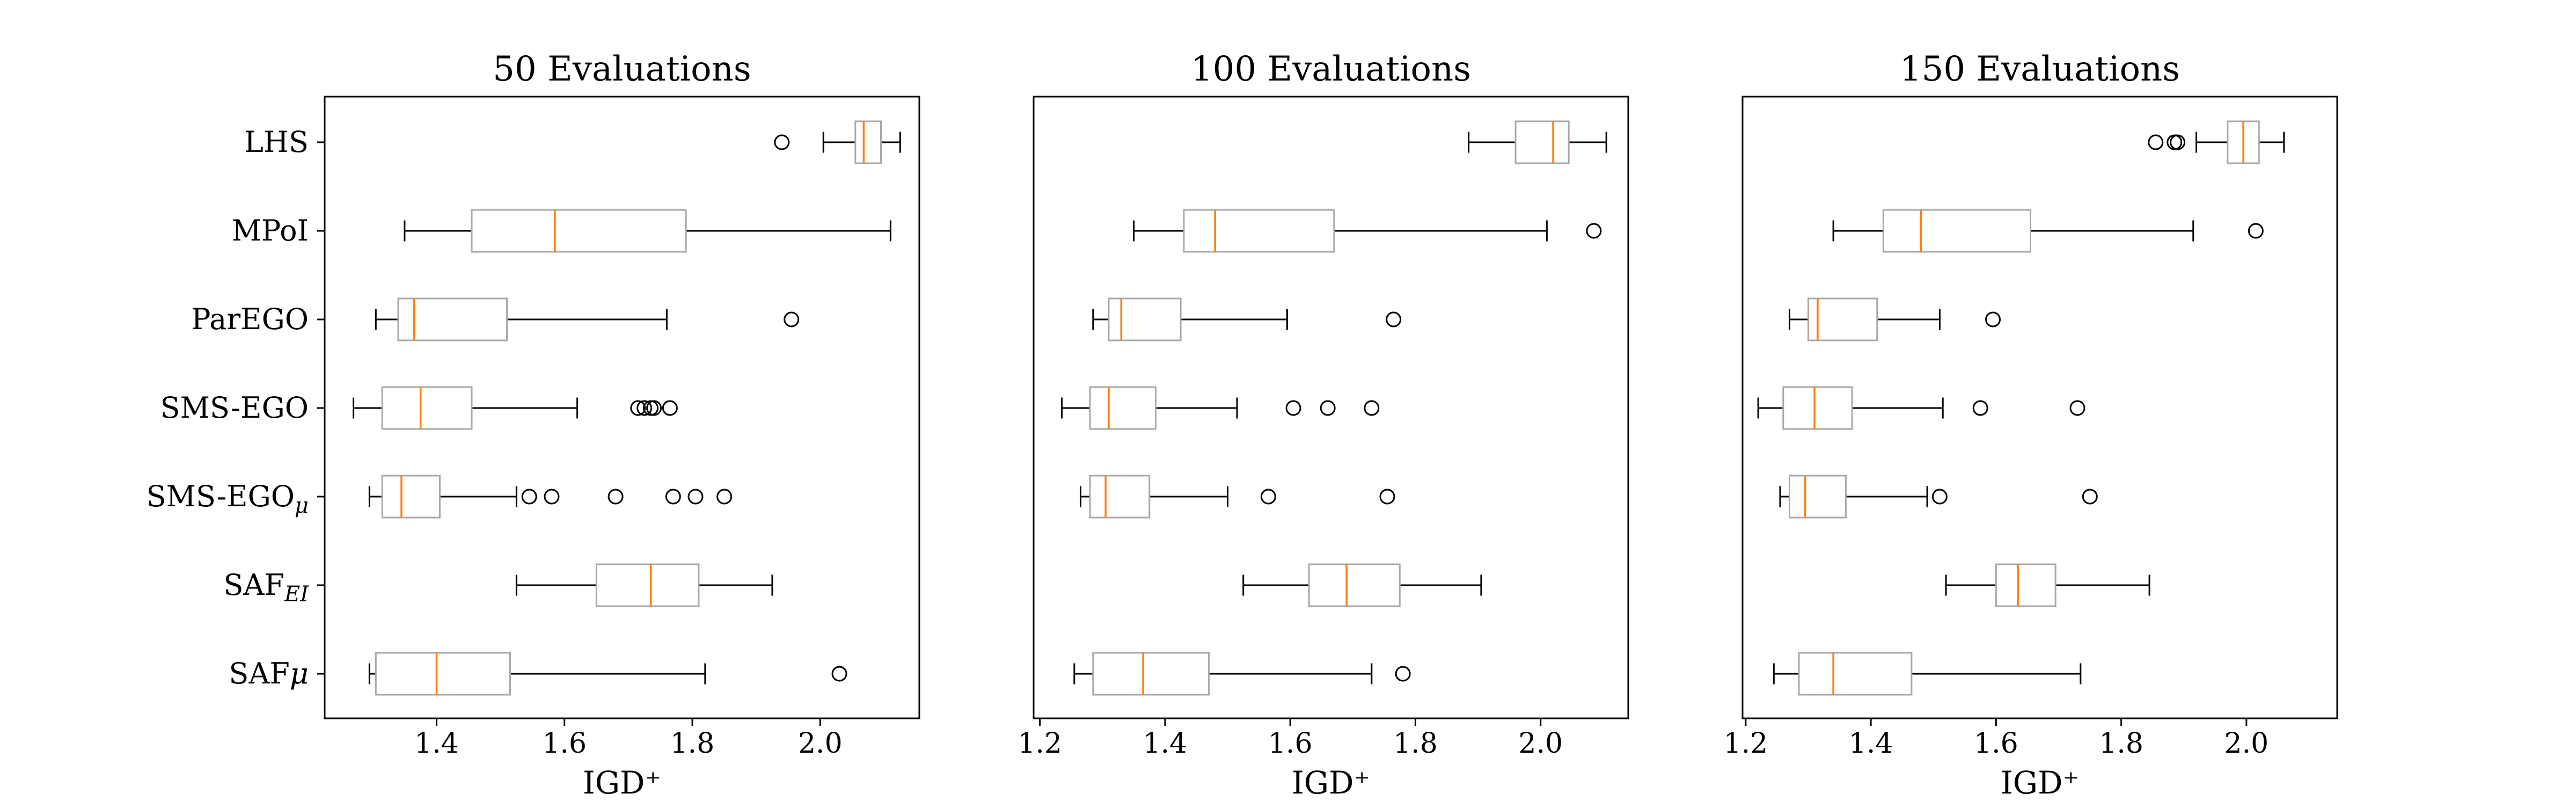  Describe the element at coordinates (1040, 743) in the screenshot. I see `panel-2-xtick-label-1-2: 1.2` at that location.